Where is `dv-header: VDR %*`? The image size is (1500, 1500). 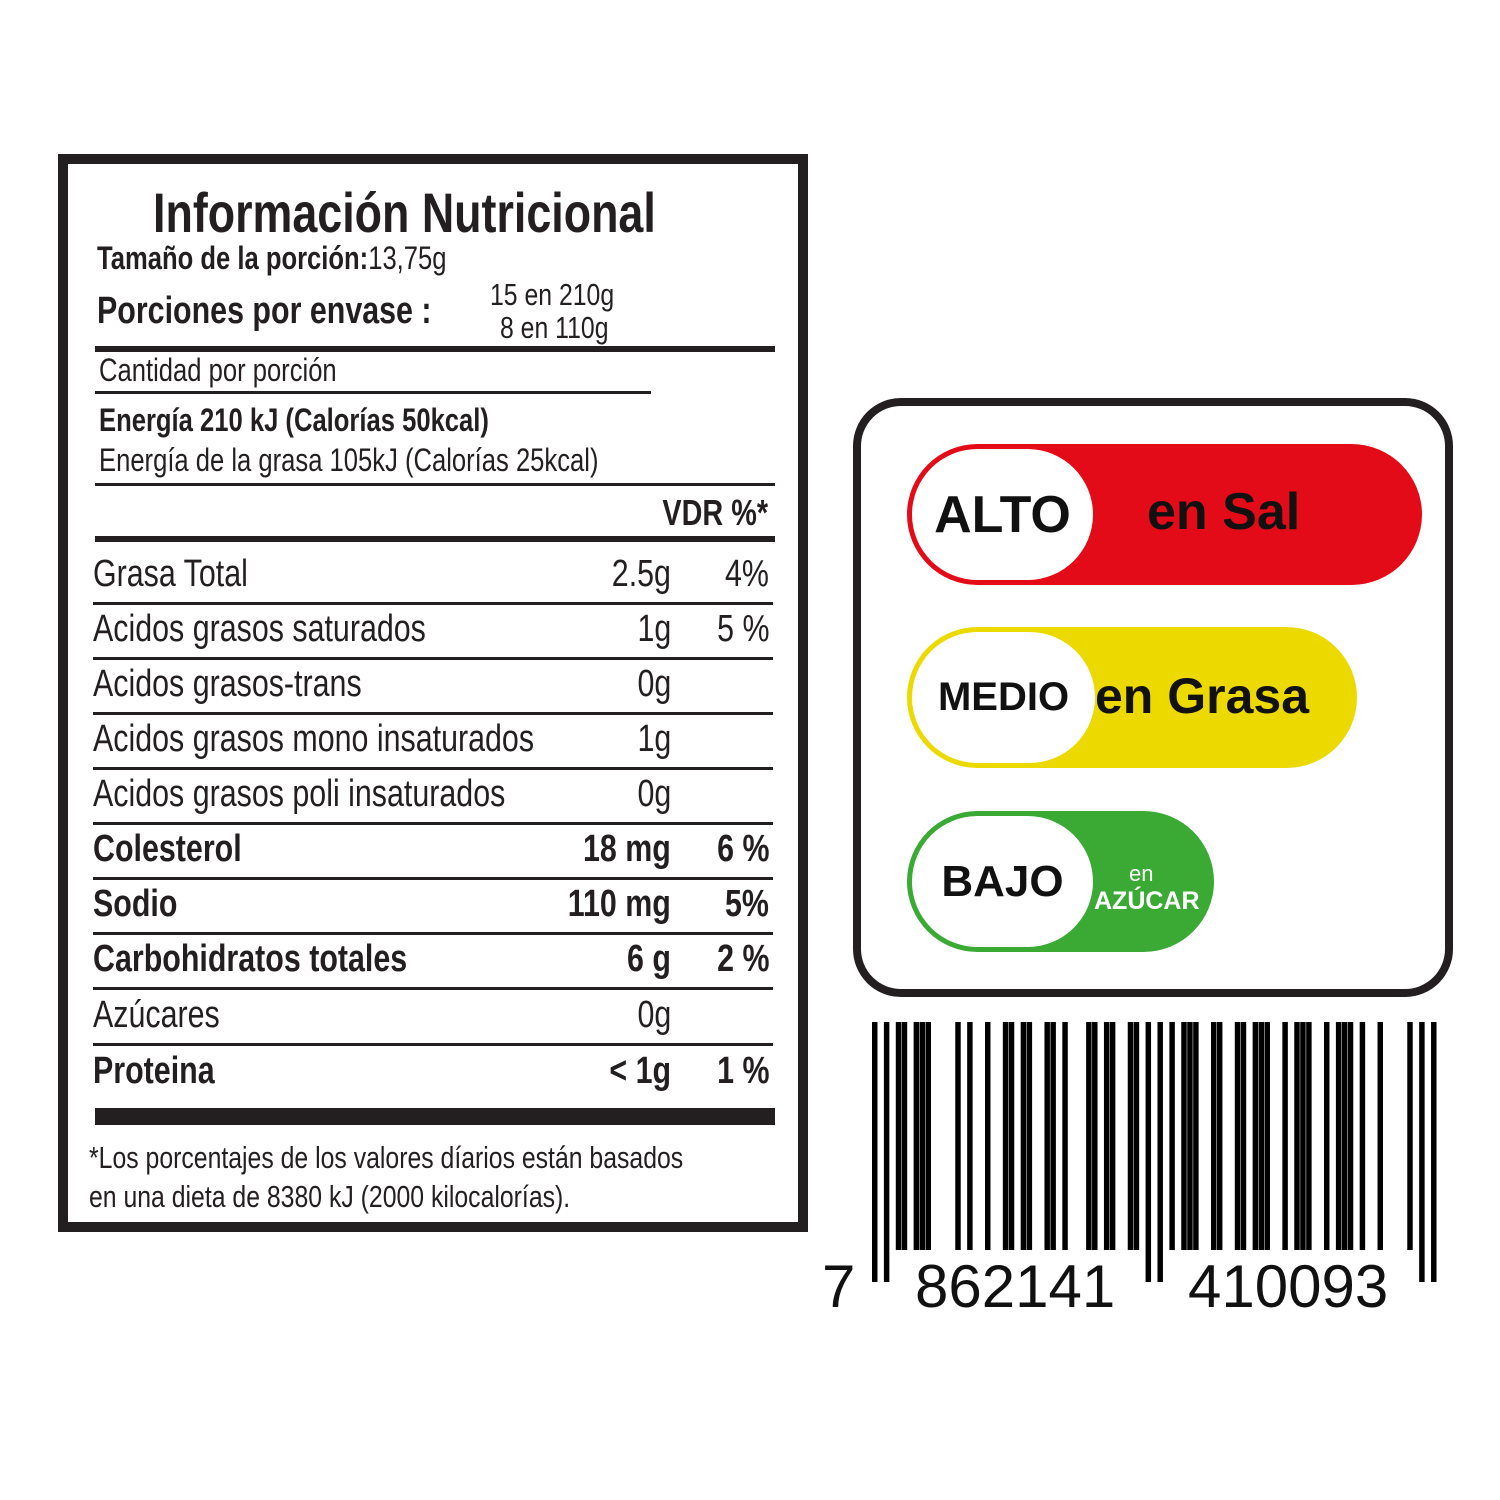 dv-header: VDR %* is located at coordinates (715, 512).